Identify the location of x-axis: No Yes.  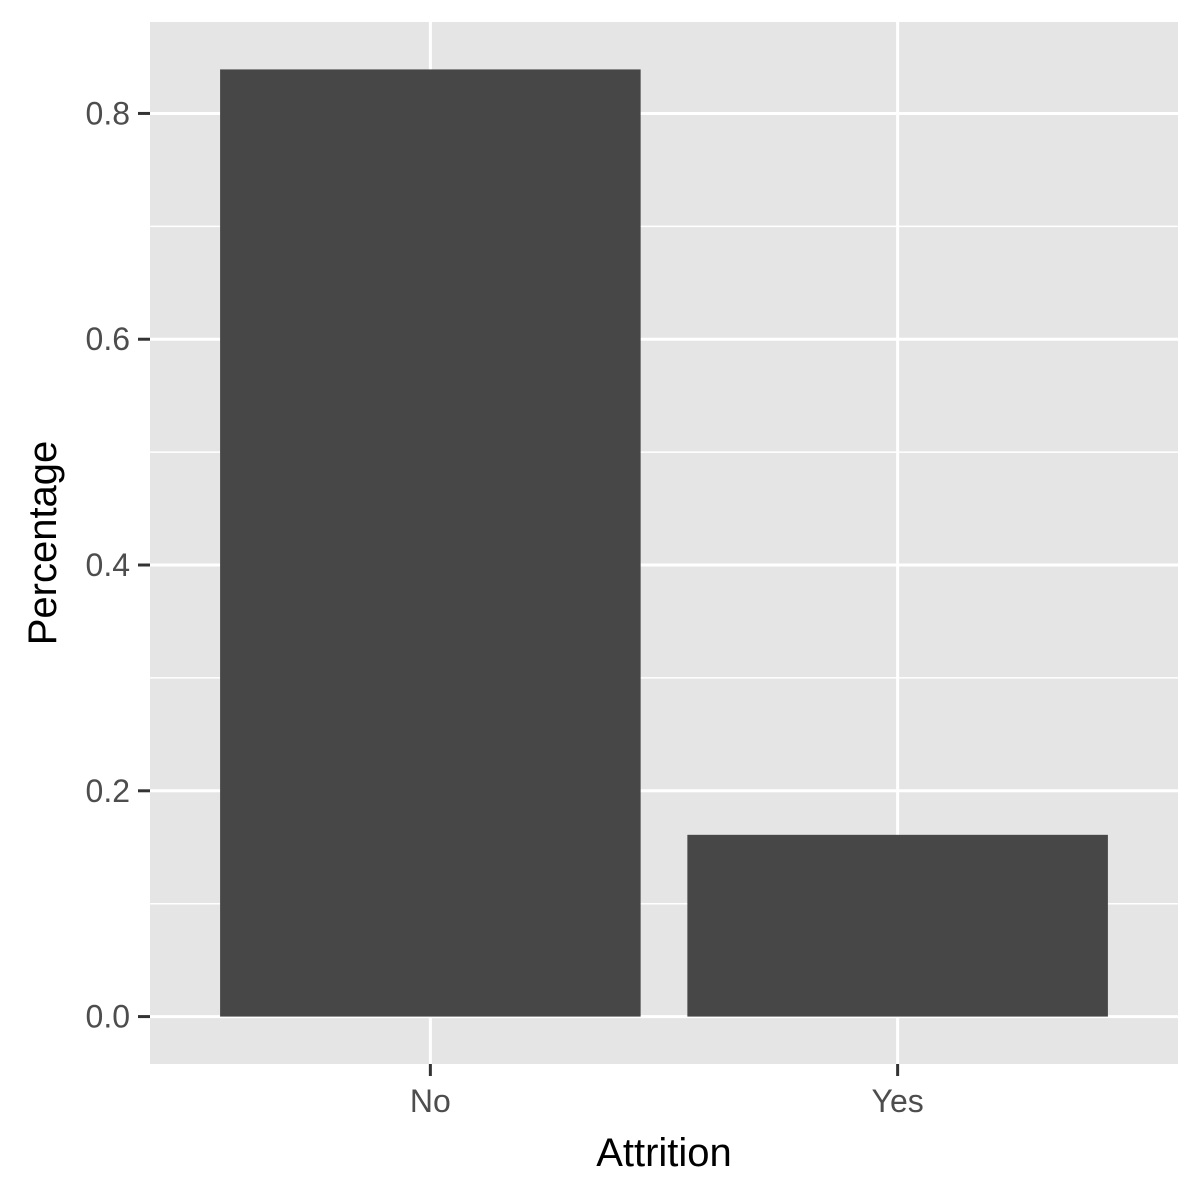
(667, 1091).